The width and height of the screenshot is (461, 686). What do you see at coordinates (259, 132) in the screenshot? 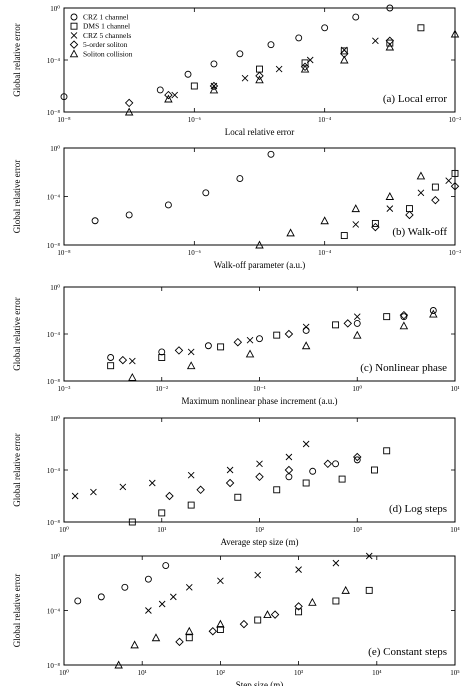
I see `x-axis-title: Local relative error` at bounding box center [259, 132].